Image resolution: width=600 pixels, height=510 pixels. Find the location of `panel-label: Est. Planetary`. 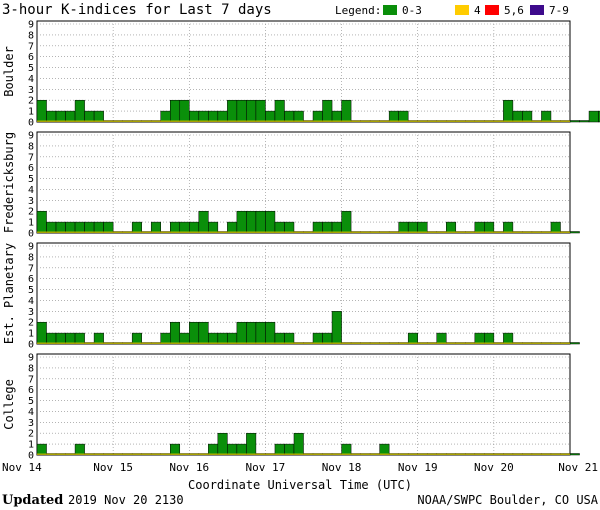

panel-label: Est. Planetary is located at coordinates (9, 293).